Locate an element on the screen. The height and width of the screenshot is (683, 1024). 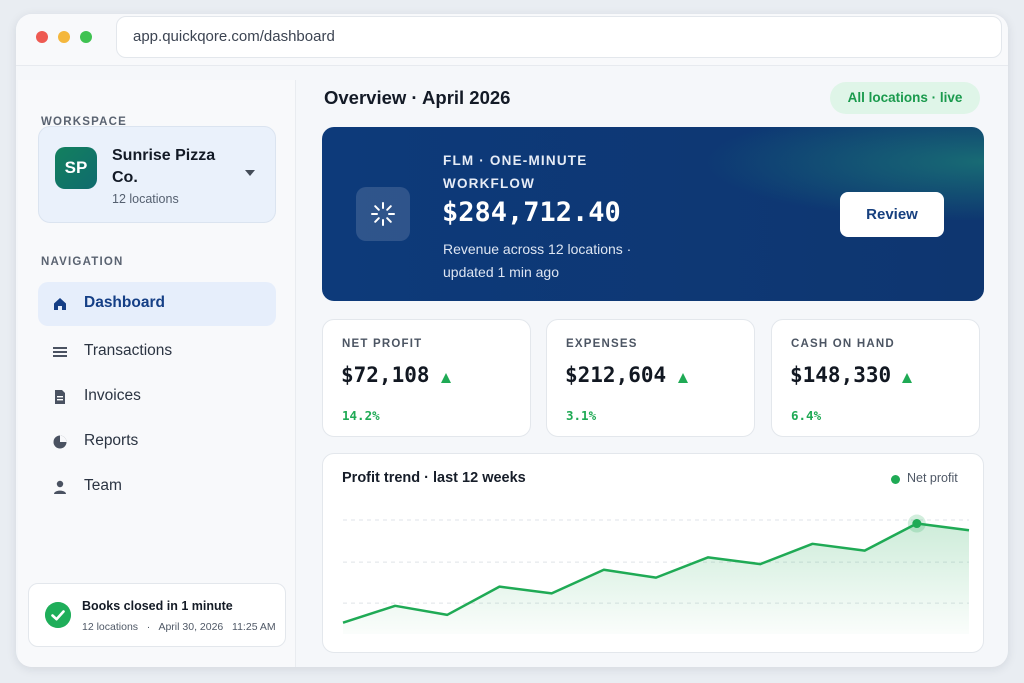
kpi-label: NET PROFIT is located at coordinates (382, 344).